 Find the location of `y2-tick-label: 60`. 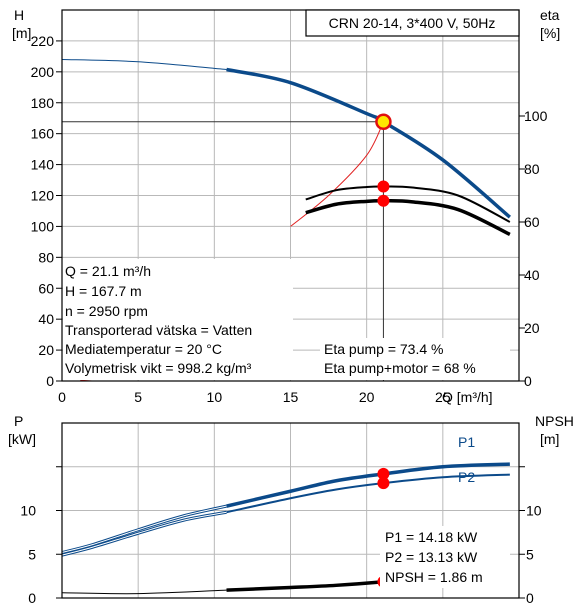

y2-tick-label: 60 is located at coordinates (532, 222).